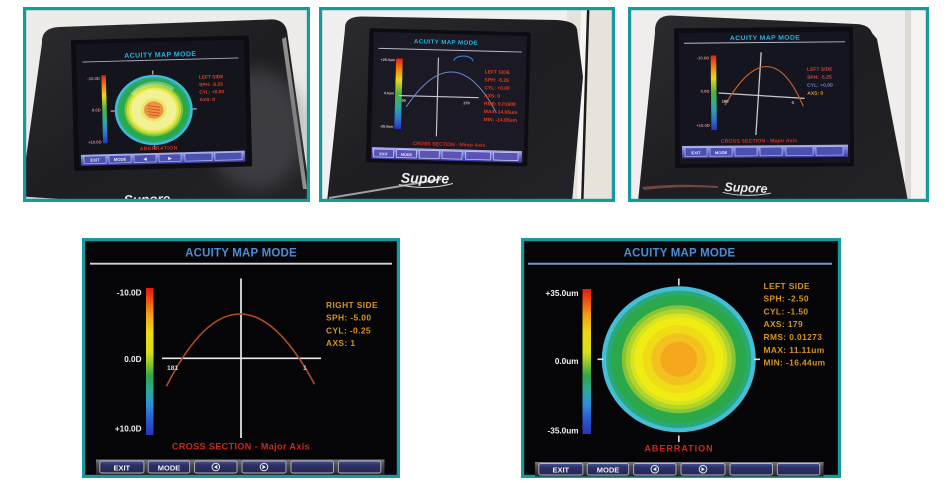 This screenshot has height=486, width=950. Describe the element at coordinates (501, 112) in the screenshot. I see `svg-text: MAX: 14.66um` at that location.